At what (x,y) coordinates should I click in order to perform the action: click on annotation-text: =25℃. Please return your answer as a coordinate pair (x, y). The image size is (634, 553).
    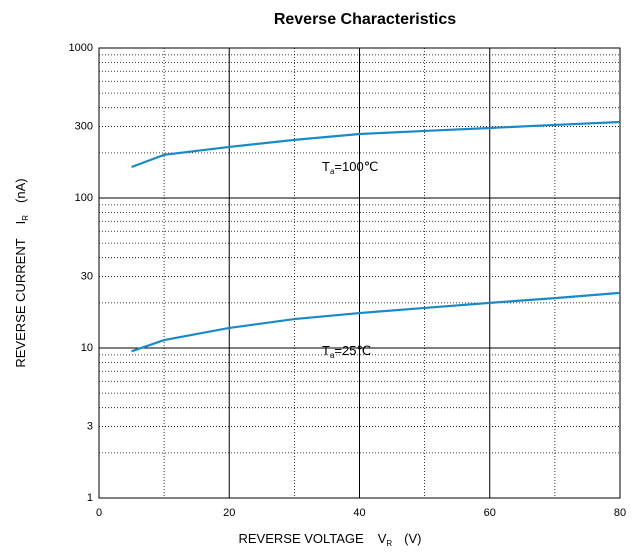
    Looking at the image, I should click on (352, 350).